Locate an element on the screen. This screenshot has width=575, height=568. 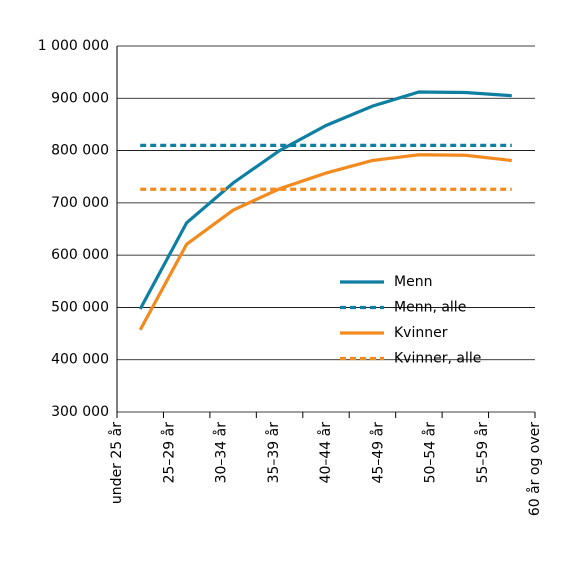
x-tick-label: 60 år og over is located at coordinates (534, 469).